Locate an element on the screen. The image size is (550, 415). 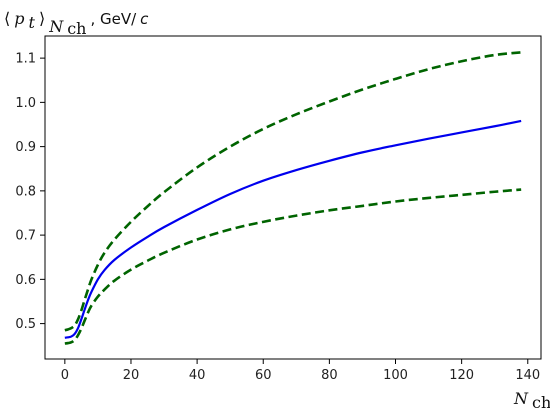
y-tick-label: 0.7 is located at coordinates (25, 236).